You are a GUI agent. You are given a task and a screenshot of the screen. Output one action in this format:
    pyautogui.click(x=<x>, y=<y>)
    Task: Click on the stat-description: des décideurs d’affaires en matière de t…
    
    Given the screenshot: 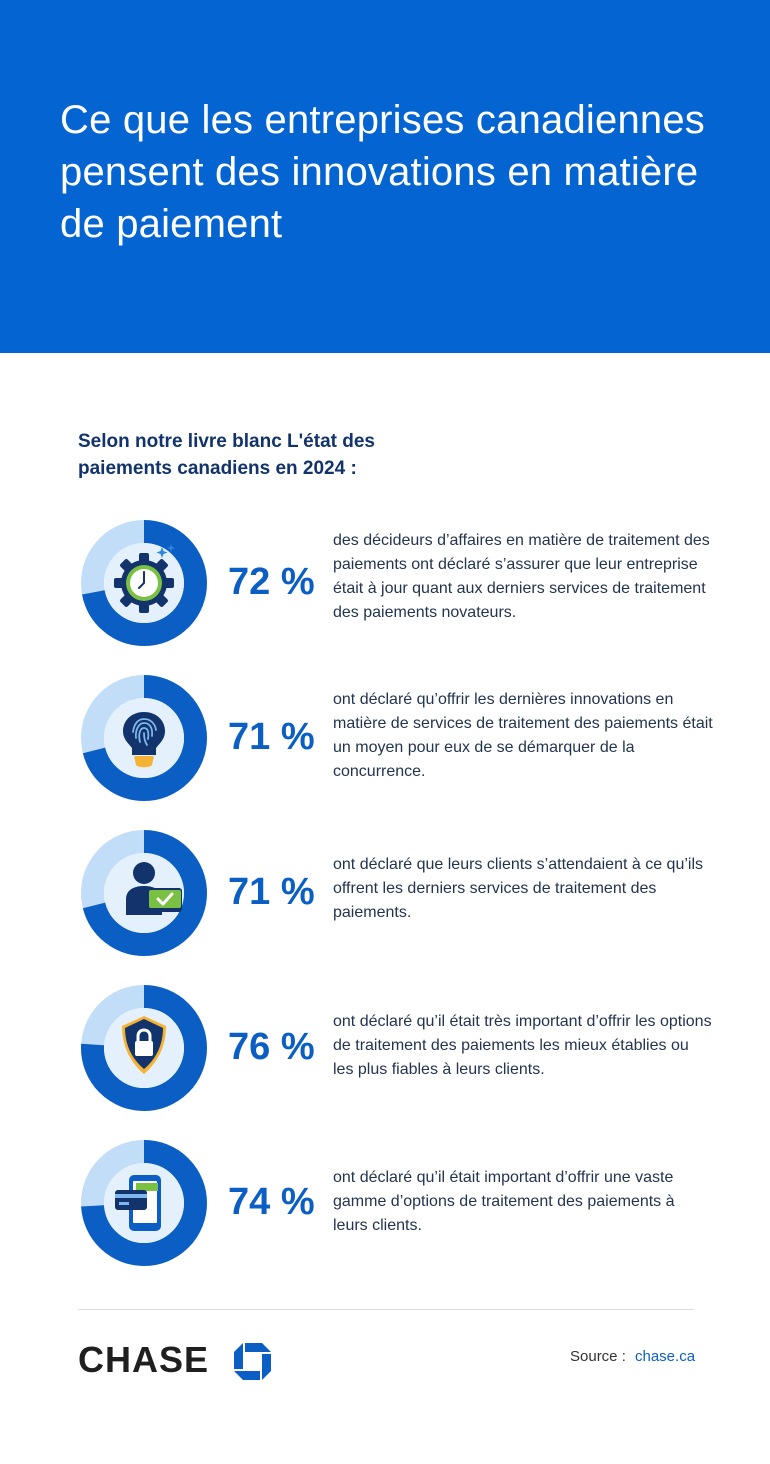 What is the action you would take?
    pyautogui.click(x=521, y=576)
    